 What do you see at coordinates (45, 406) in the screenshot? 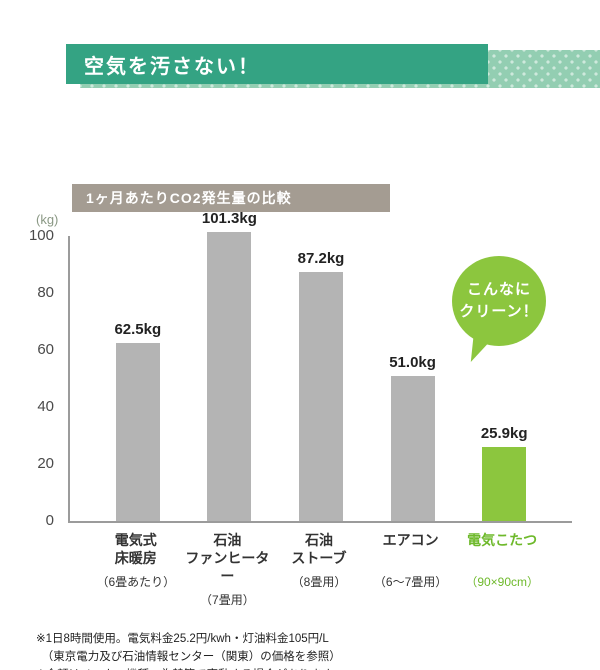
I see `y-axis-tick-label: 40` at bounding box center [45, 406].